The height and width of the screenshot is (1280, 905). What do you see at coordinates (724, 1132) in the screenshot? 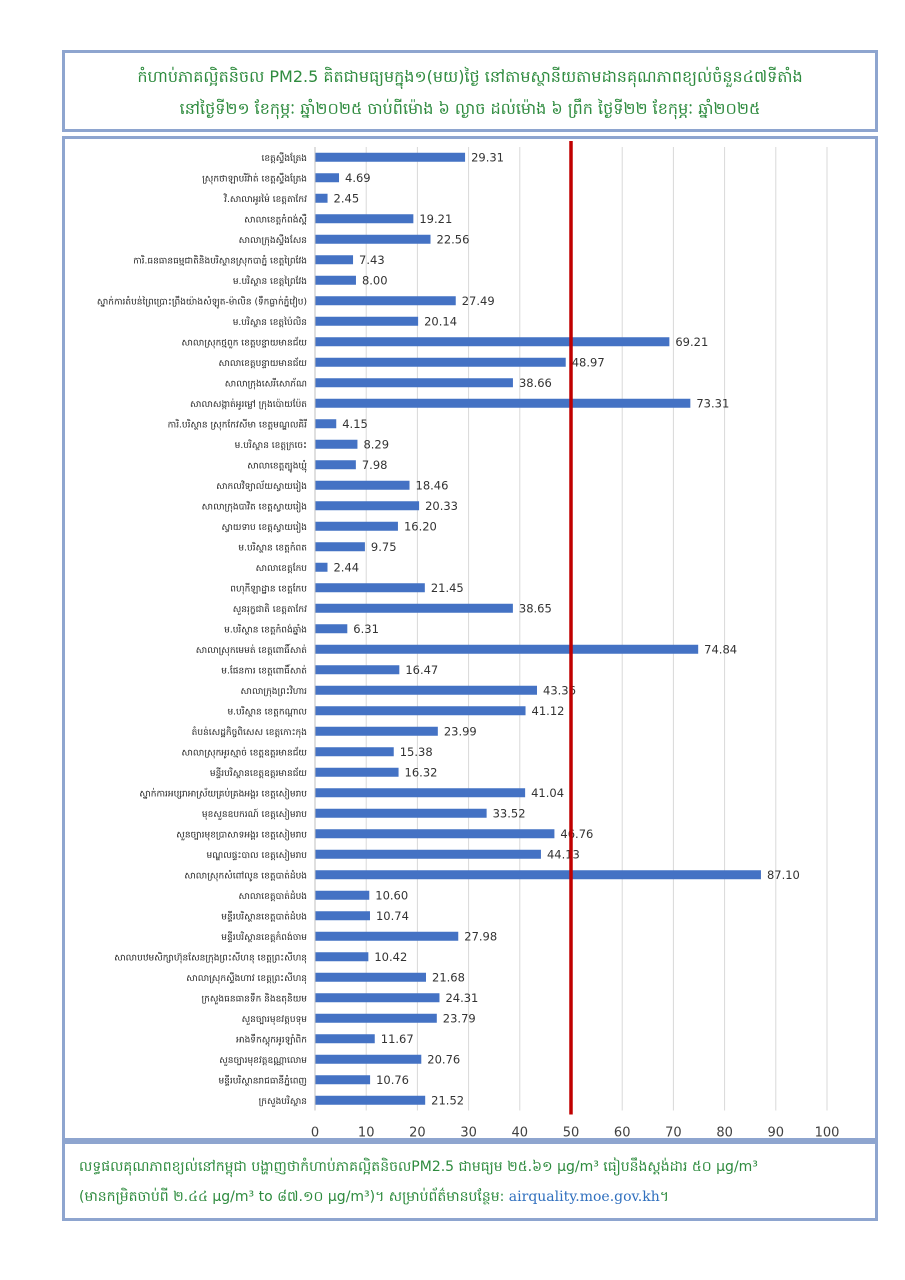
I see `x-tick-label: 80` at bounding box center [724, 1132].